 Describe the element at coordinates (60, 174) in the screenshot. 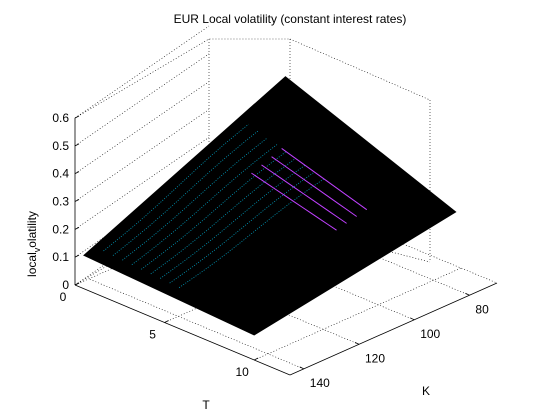

I see `z-tick-label: 0.4` at that location.